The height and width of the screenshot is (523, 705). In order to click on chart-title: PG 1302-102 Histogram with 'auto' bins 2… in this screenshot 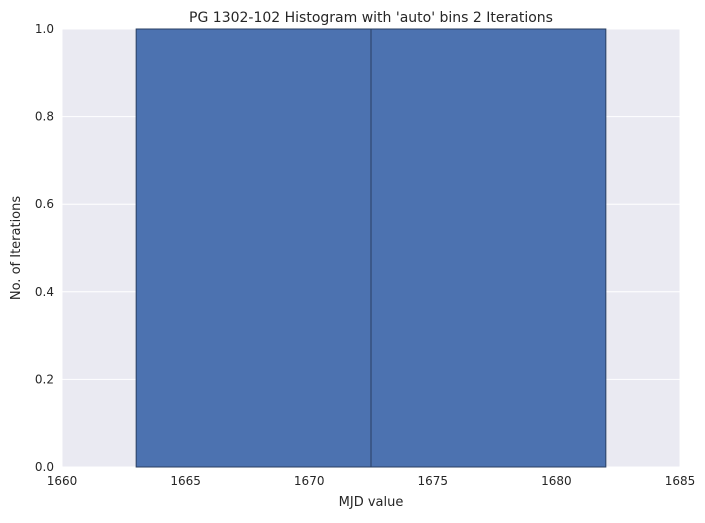, I will do `click(371, 18)`.